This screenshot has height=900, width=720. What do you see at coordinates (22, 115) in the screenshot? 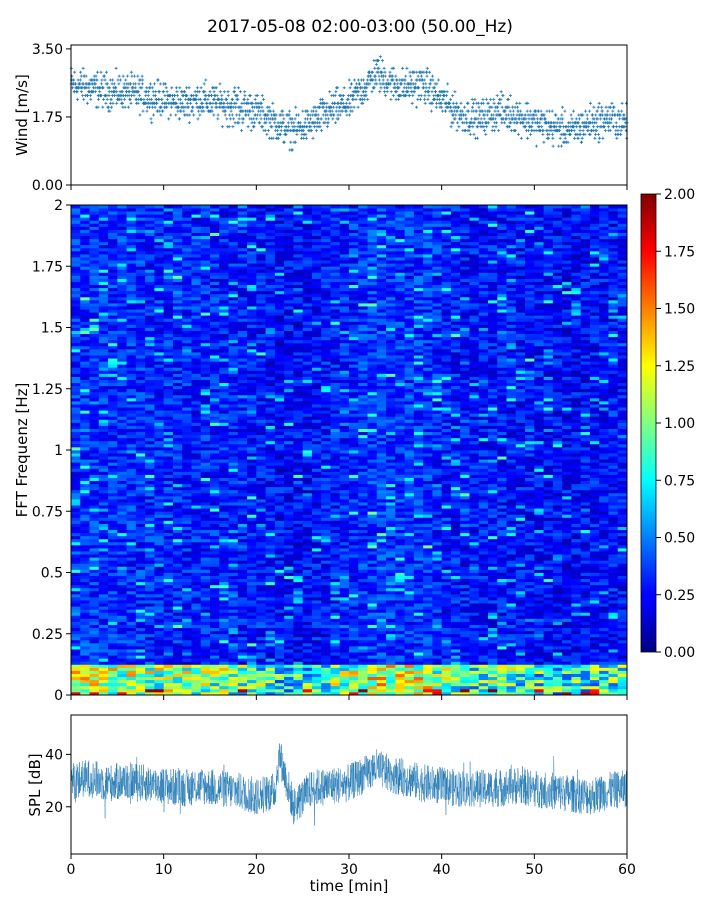
I see `wind-y-axis-label: Wind [m/s]` at bounding box center [22, 115].